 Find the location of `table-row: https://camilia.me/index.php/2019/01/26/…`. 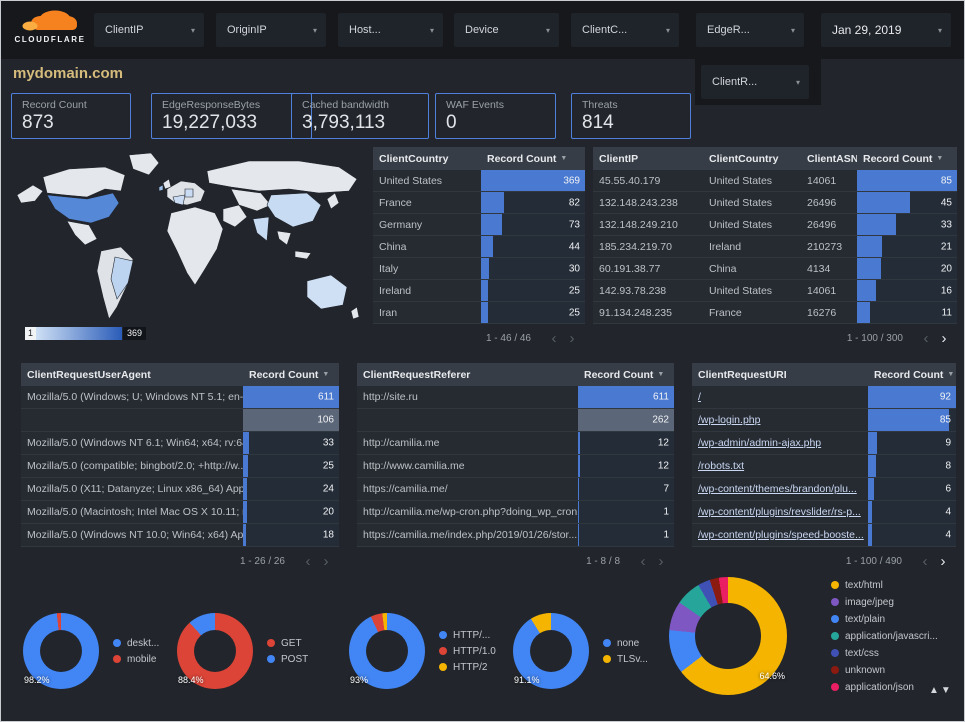

table-row: https://camilia.me/index.php/2019/01/26/… is located at coordinates (515, 535).